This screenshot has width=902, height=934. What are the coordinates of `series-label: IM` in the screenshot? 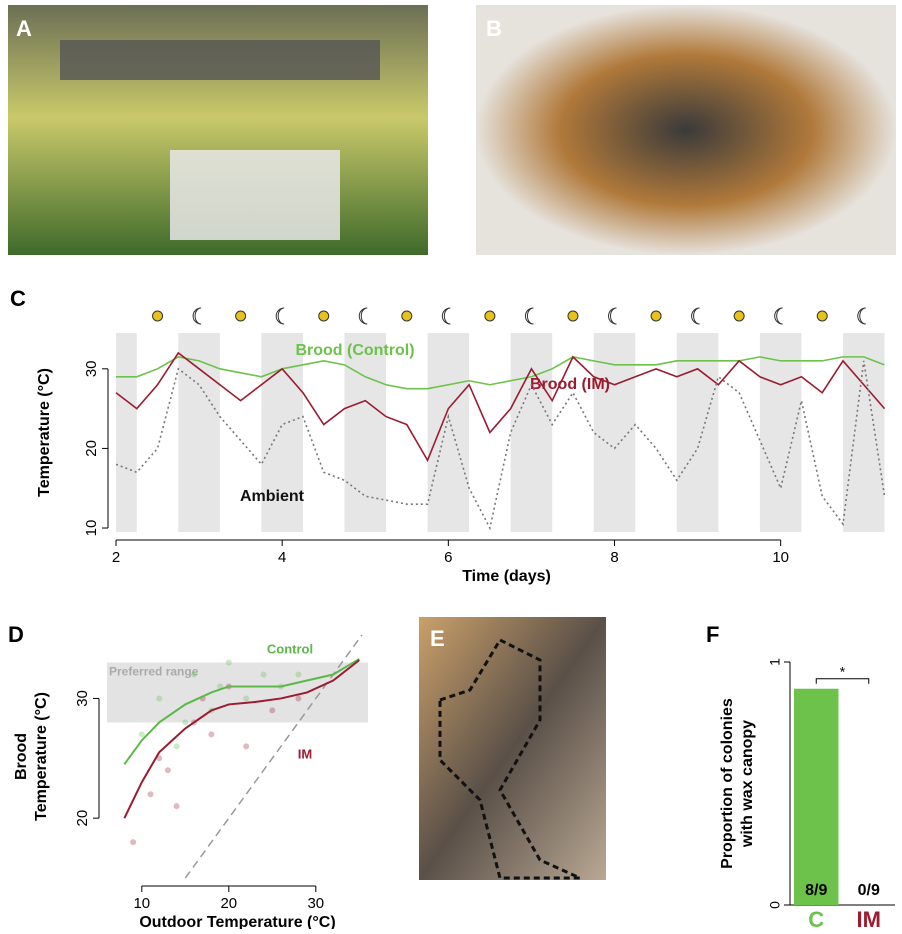 It's located at (305, 753).